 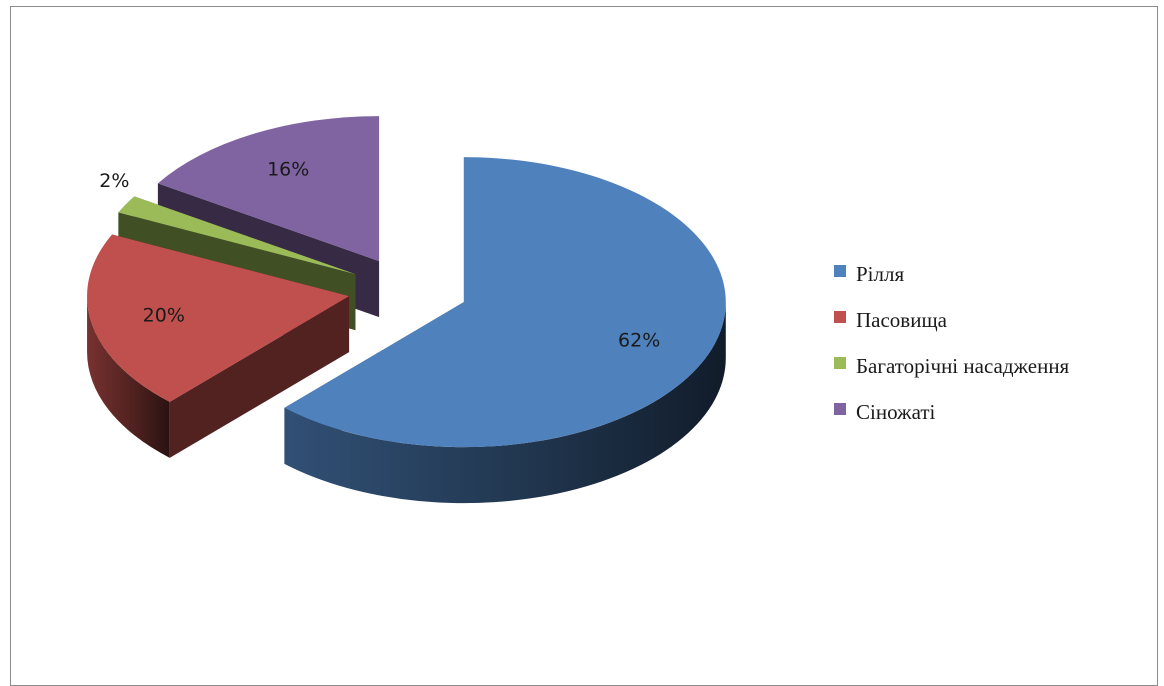 What do you see at coordinates (902, 320) in the screenshot?
I see `legend-label-2: Пасовища` at bounding box center [902, 320].